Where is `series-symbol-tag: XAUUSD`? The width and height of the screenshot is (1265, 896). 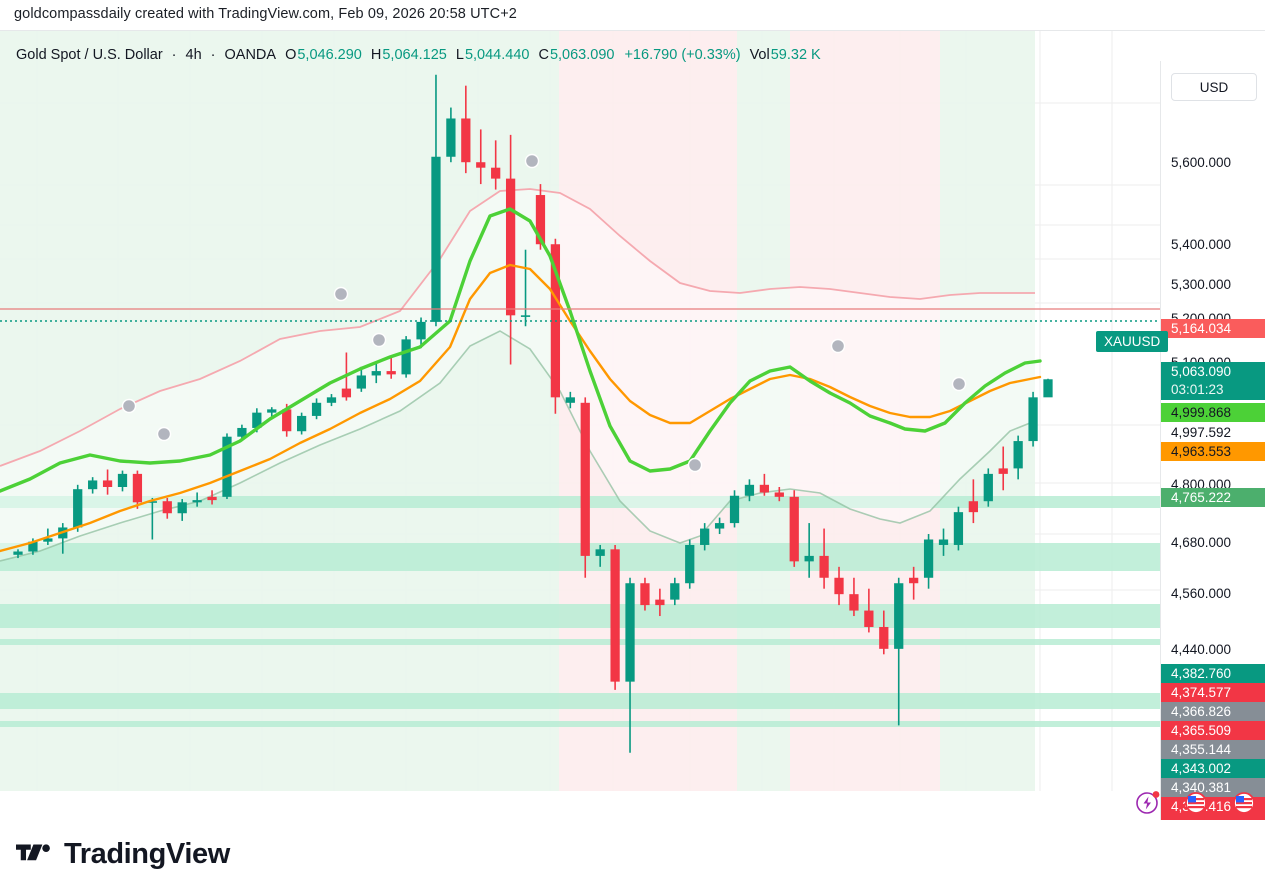
series-symbol-tag: XAUUSD is located at coordinates (1132, 341).